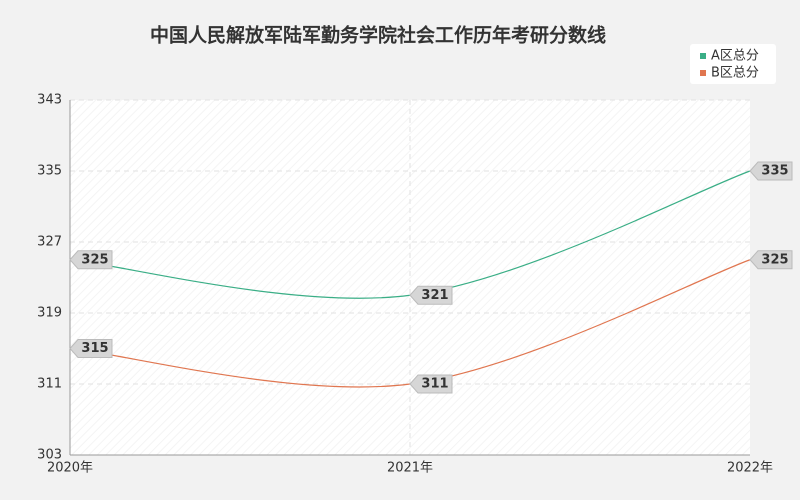 This screenshot has height=500, width=800. I want to click on y-tick-label: 343, so click(49, 100).